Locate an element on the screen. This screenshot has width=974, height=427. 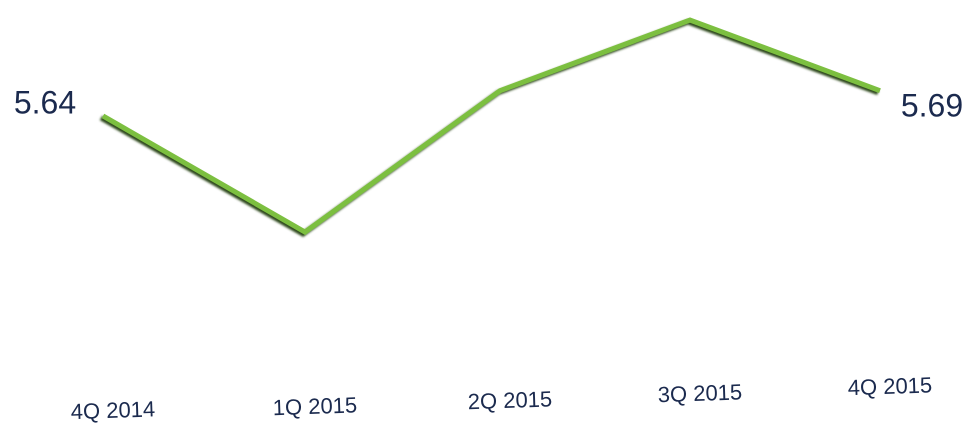
x-tick-label: 1Q 2015 is located at coordinates (314, 406).